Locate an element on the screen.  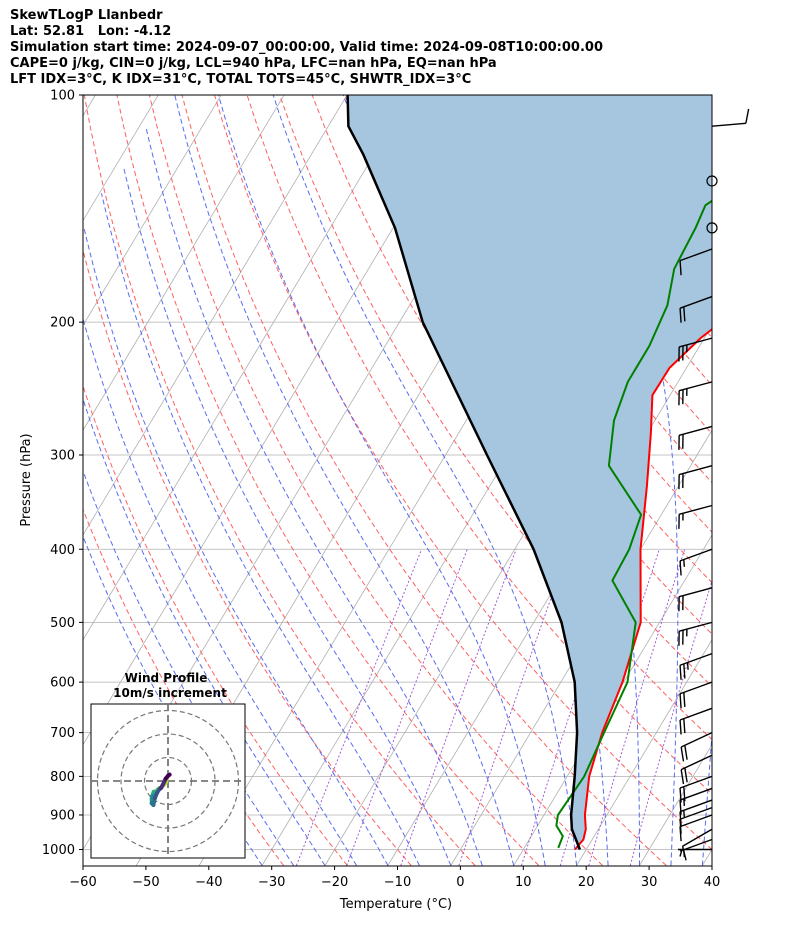
y-tick-label: 1000 is located at coordinates (58, 850).